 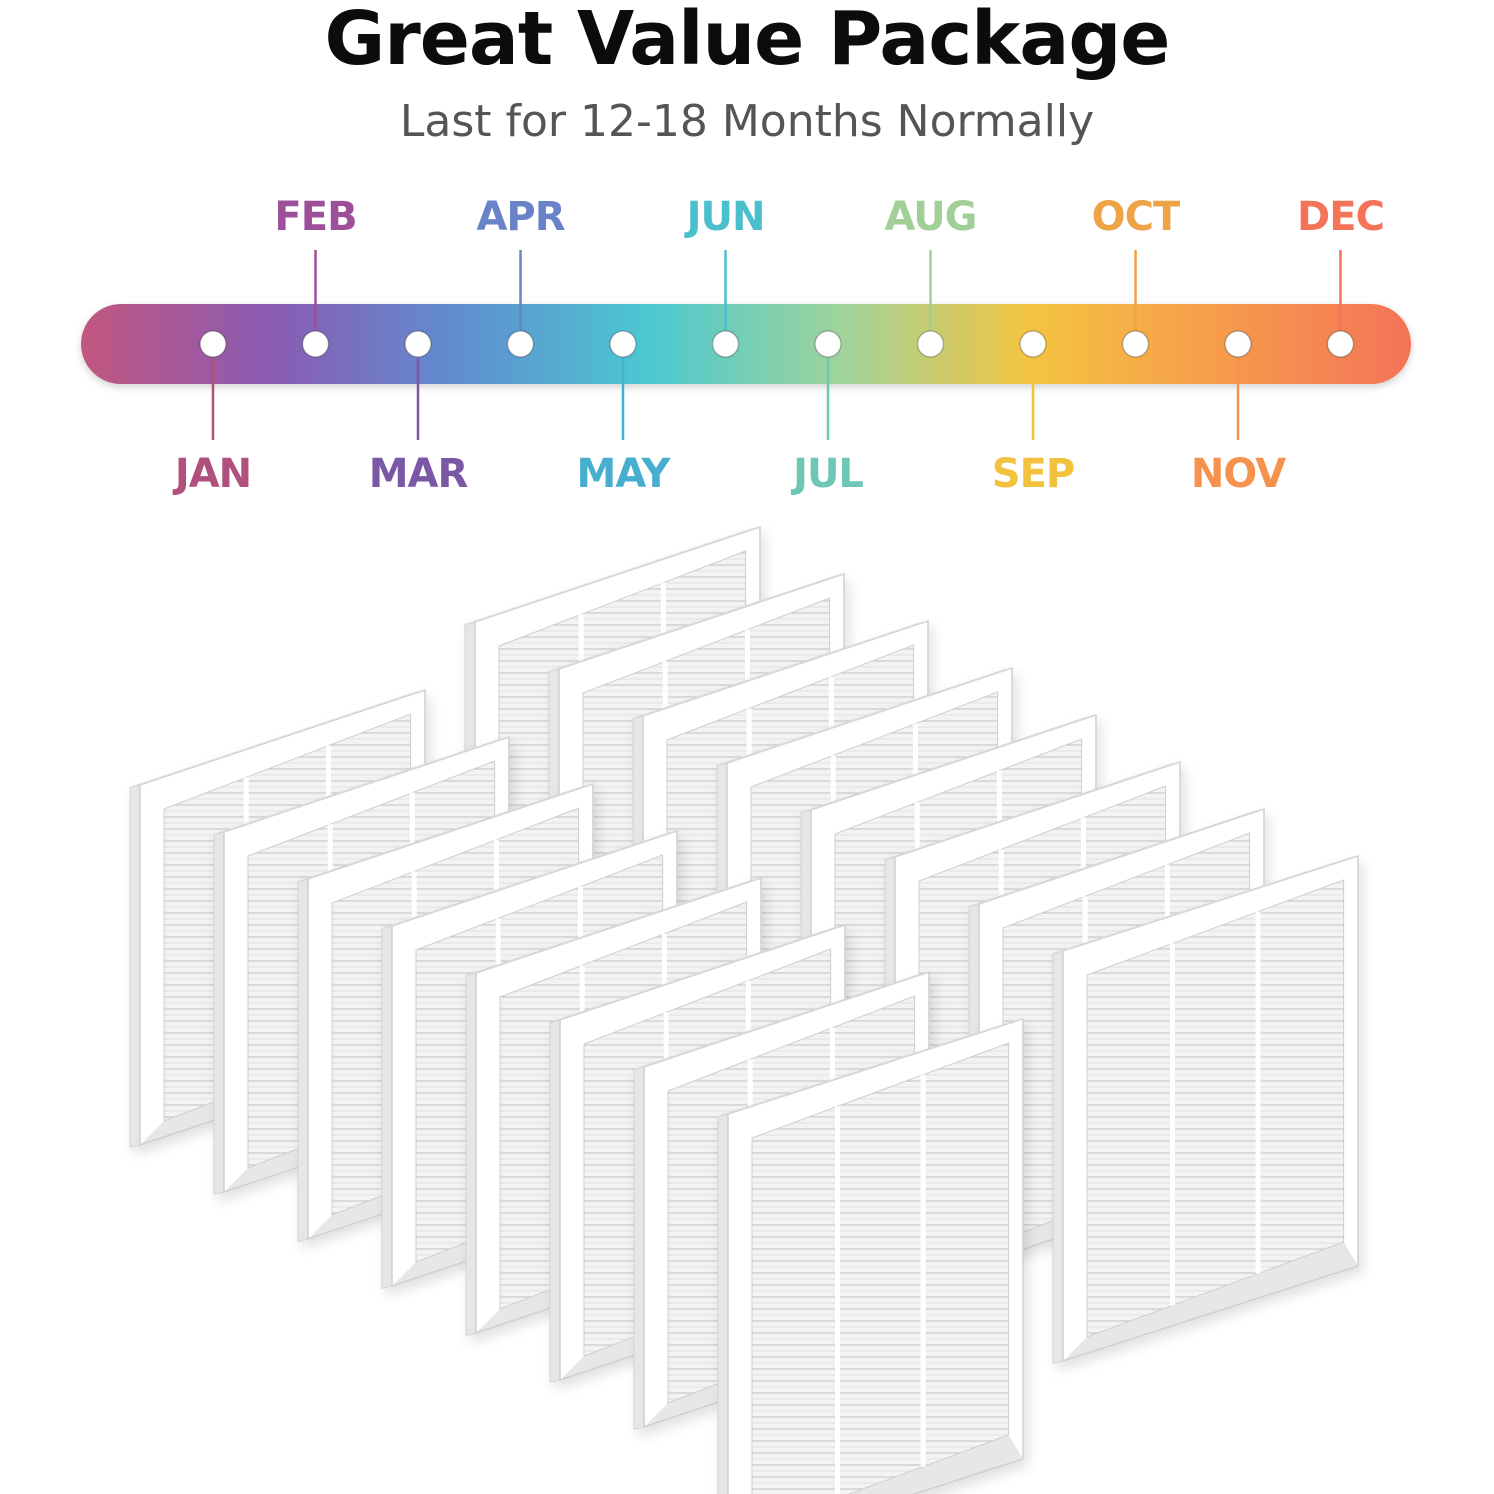 What do you see at coordinates (418, 413) in the screenshot?
I see `month-marker-mar: MAR` at bounding box center [418, 413].